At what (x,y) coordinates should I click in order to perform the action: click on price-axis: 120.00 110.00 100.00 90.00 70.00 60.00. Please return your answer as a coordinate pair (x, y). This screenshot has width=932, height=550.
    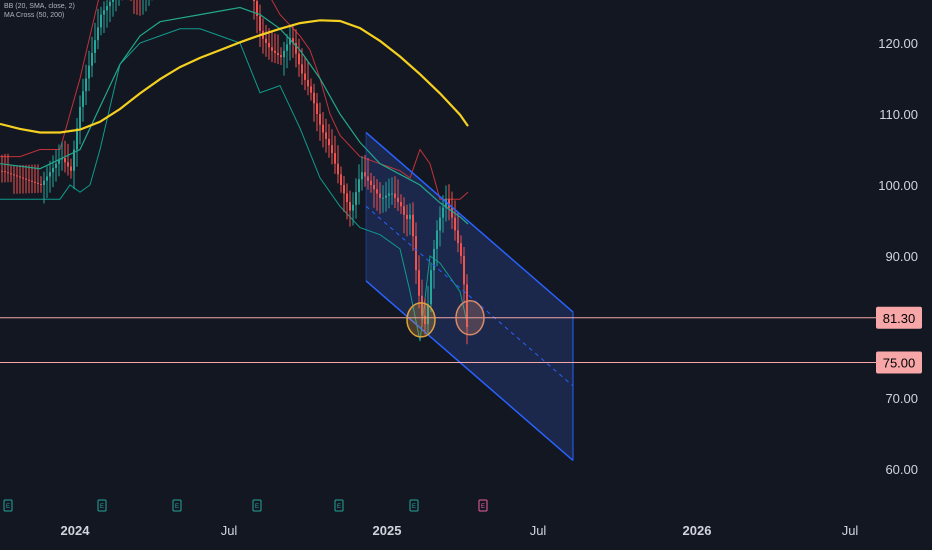
    Looking at the image, I should click on (898, 256).